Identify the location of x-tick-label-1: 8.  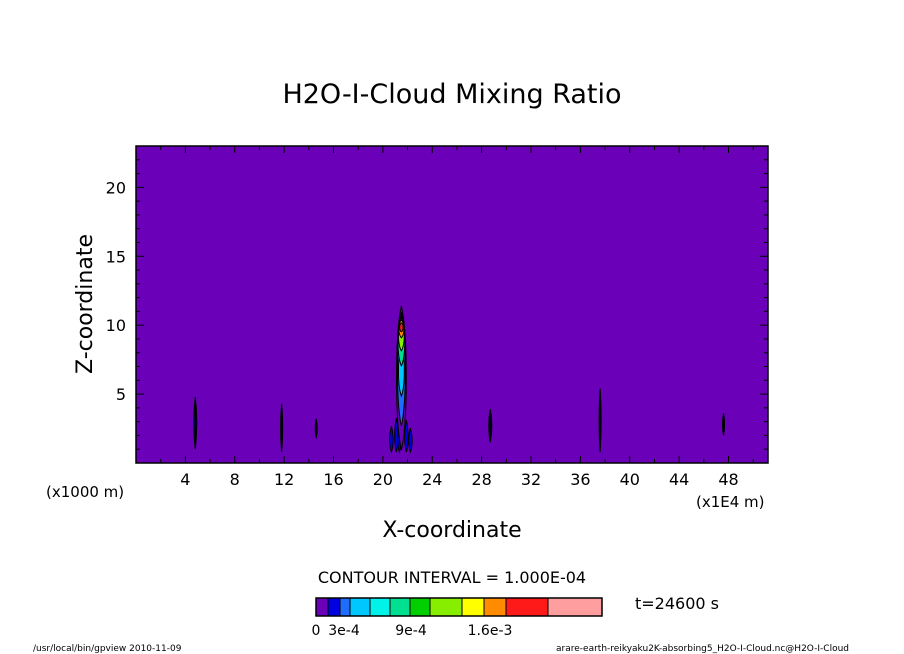
(235, 479).